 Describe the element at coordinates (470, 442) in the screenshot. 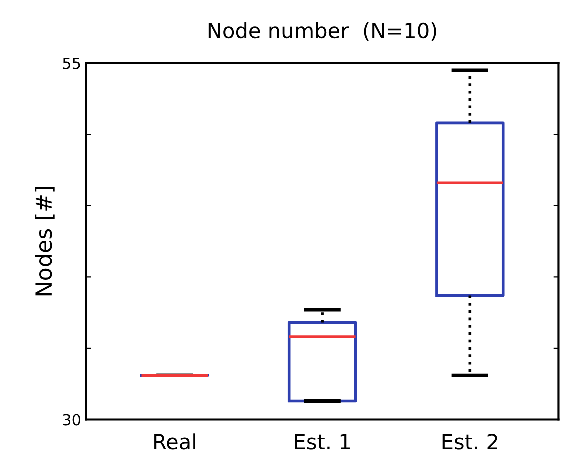

I see `x-tick-label: Est. 2` at that location.